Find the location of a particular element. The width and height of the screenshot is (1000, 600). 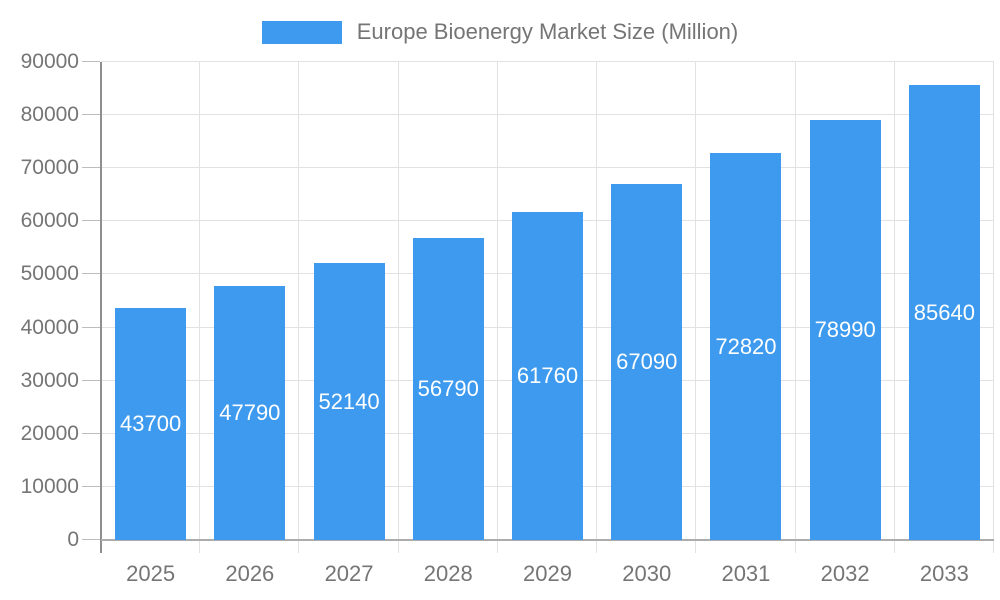

y-axis-label: 0 is located at coordinates (73, 539).